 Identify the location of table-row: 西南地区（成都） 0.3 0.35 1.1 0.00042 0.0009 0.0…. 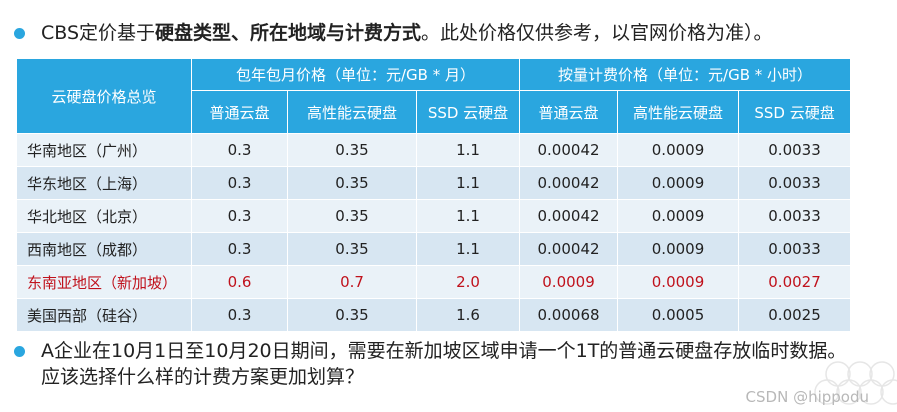
(434, 249).